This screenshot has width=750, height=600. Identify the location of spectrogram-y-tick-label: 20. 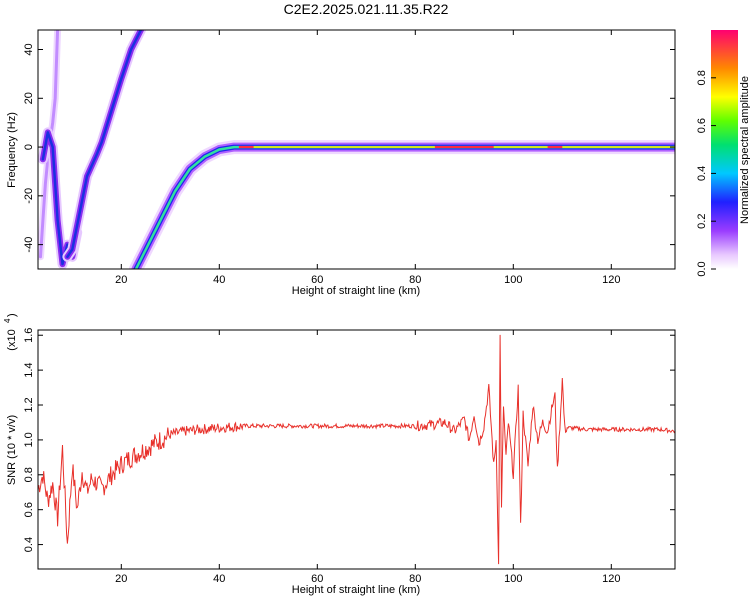
(29, 98).